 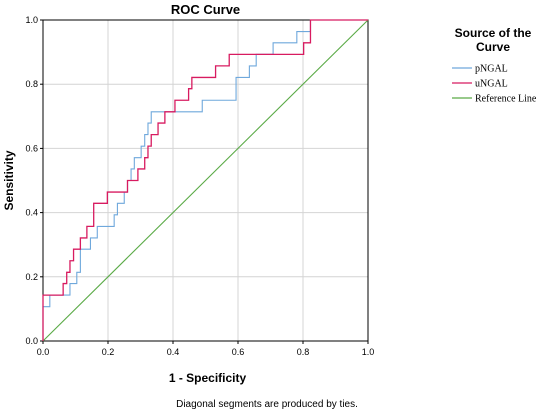 I want to click on y-tick-label: 0.6, so click(x=31, y=148).